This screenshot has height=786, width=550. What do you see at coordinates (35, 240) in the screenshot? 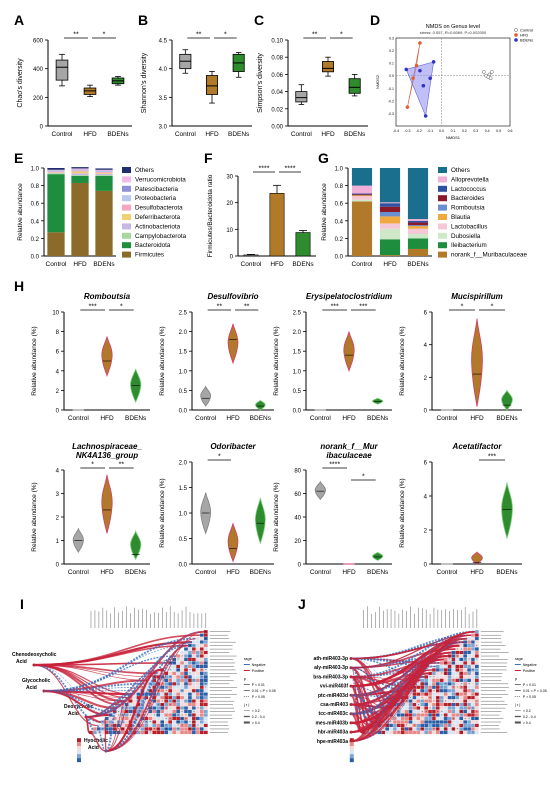
I see `y-tick-label: 0.2` at bounding box center [35, 240].